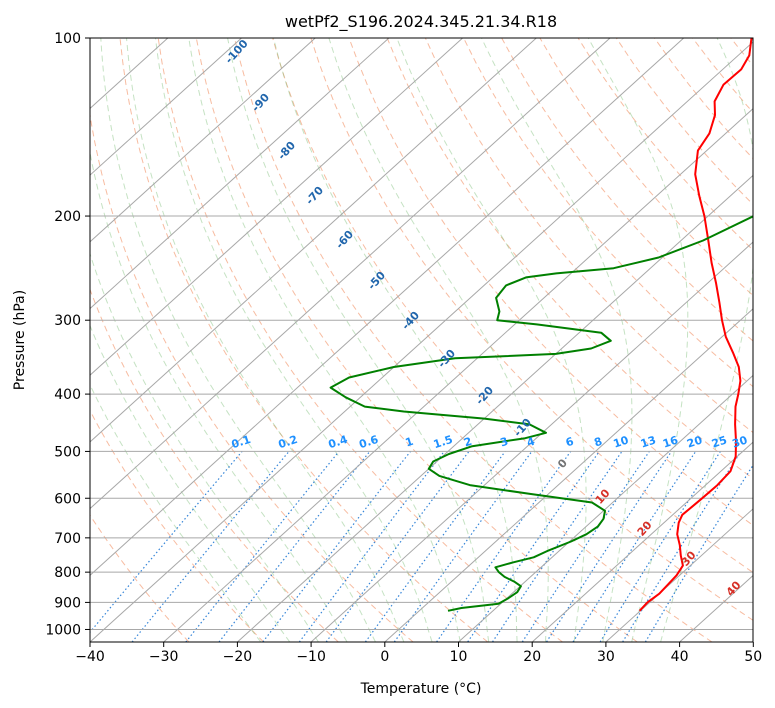 This screenshot has width=775, height=708. I want to click on y-tick-label: 200, so click(67, 217).